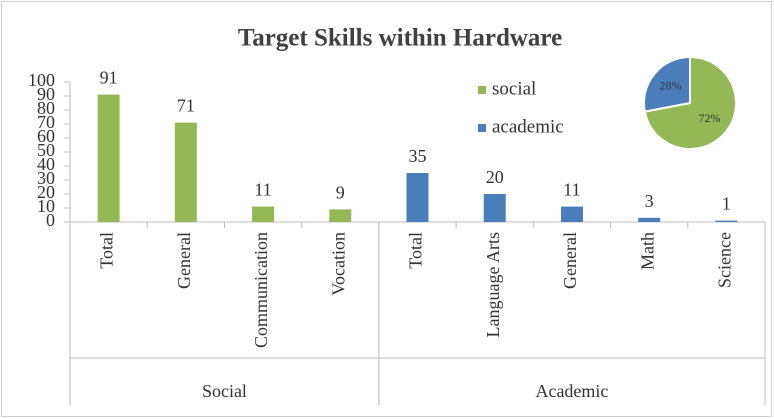  Describe the element at coordinates (46, 150) in the screenshot. I see `y-tick-label: 50` at that location.